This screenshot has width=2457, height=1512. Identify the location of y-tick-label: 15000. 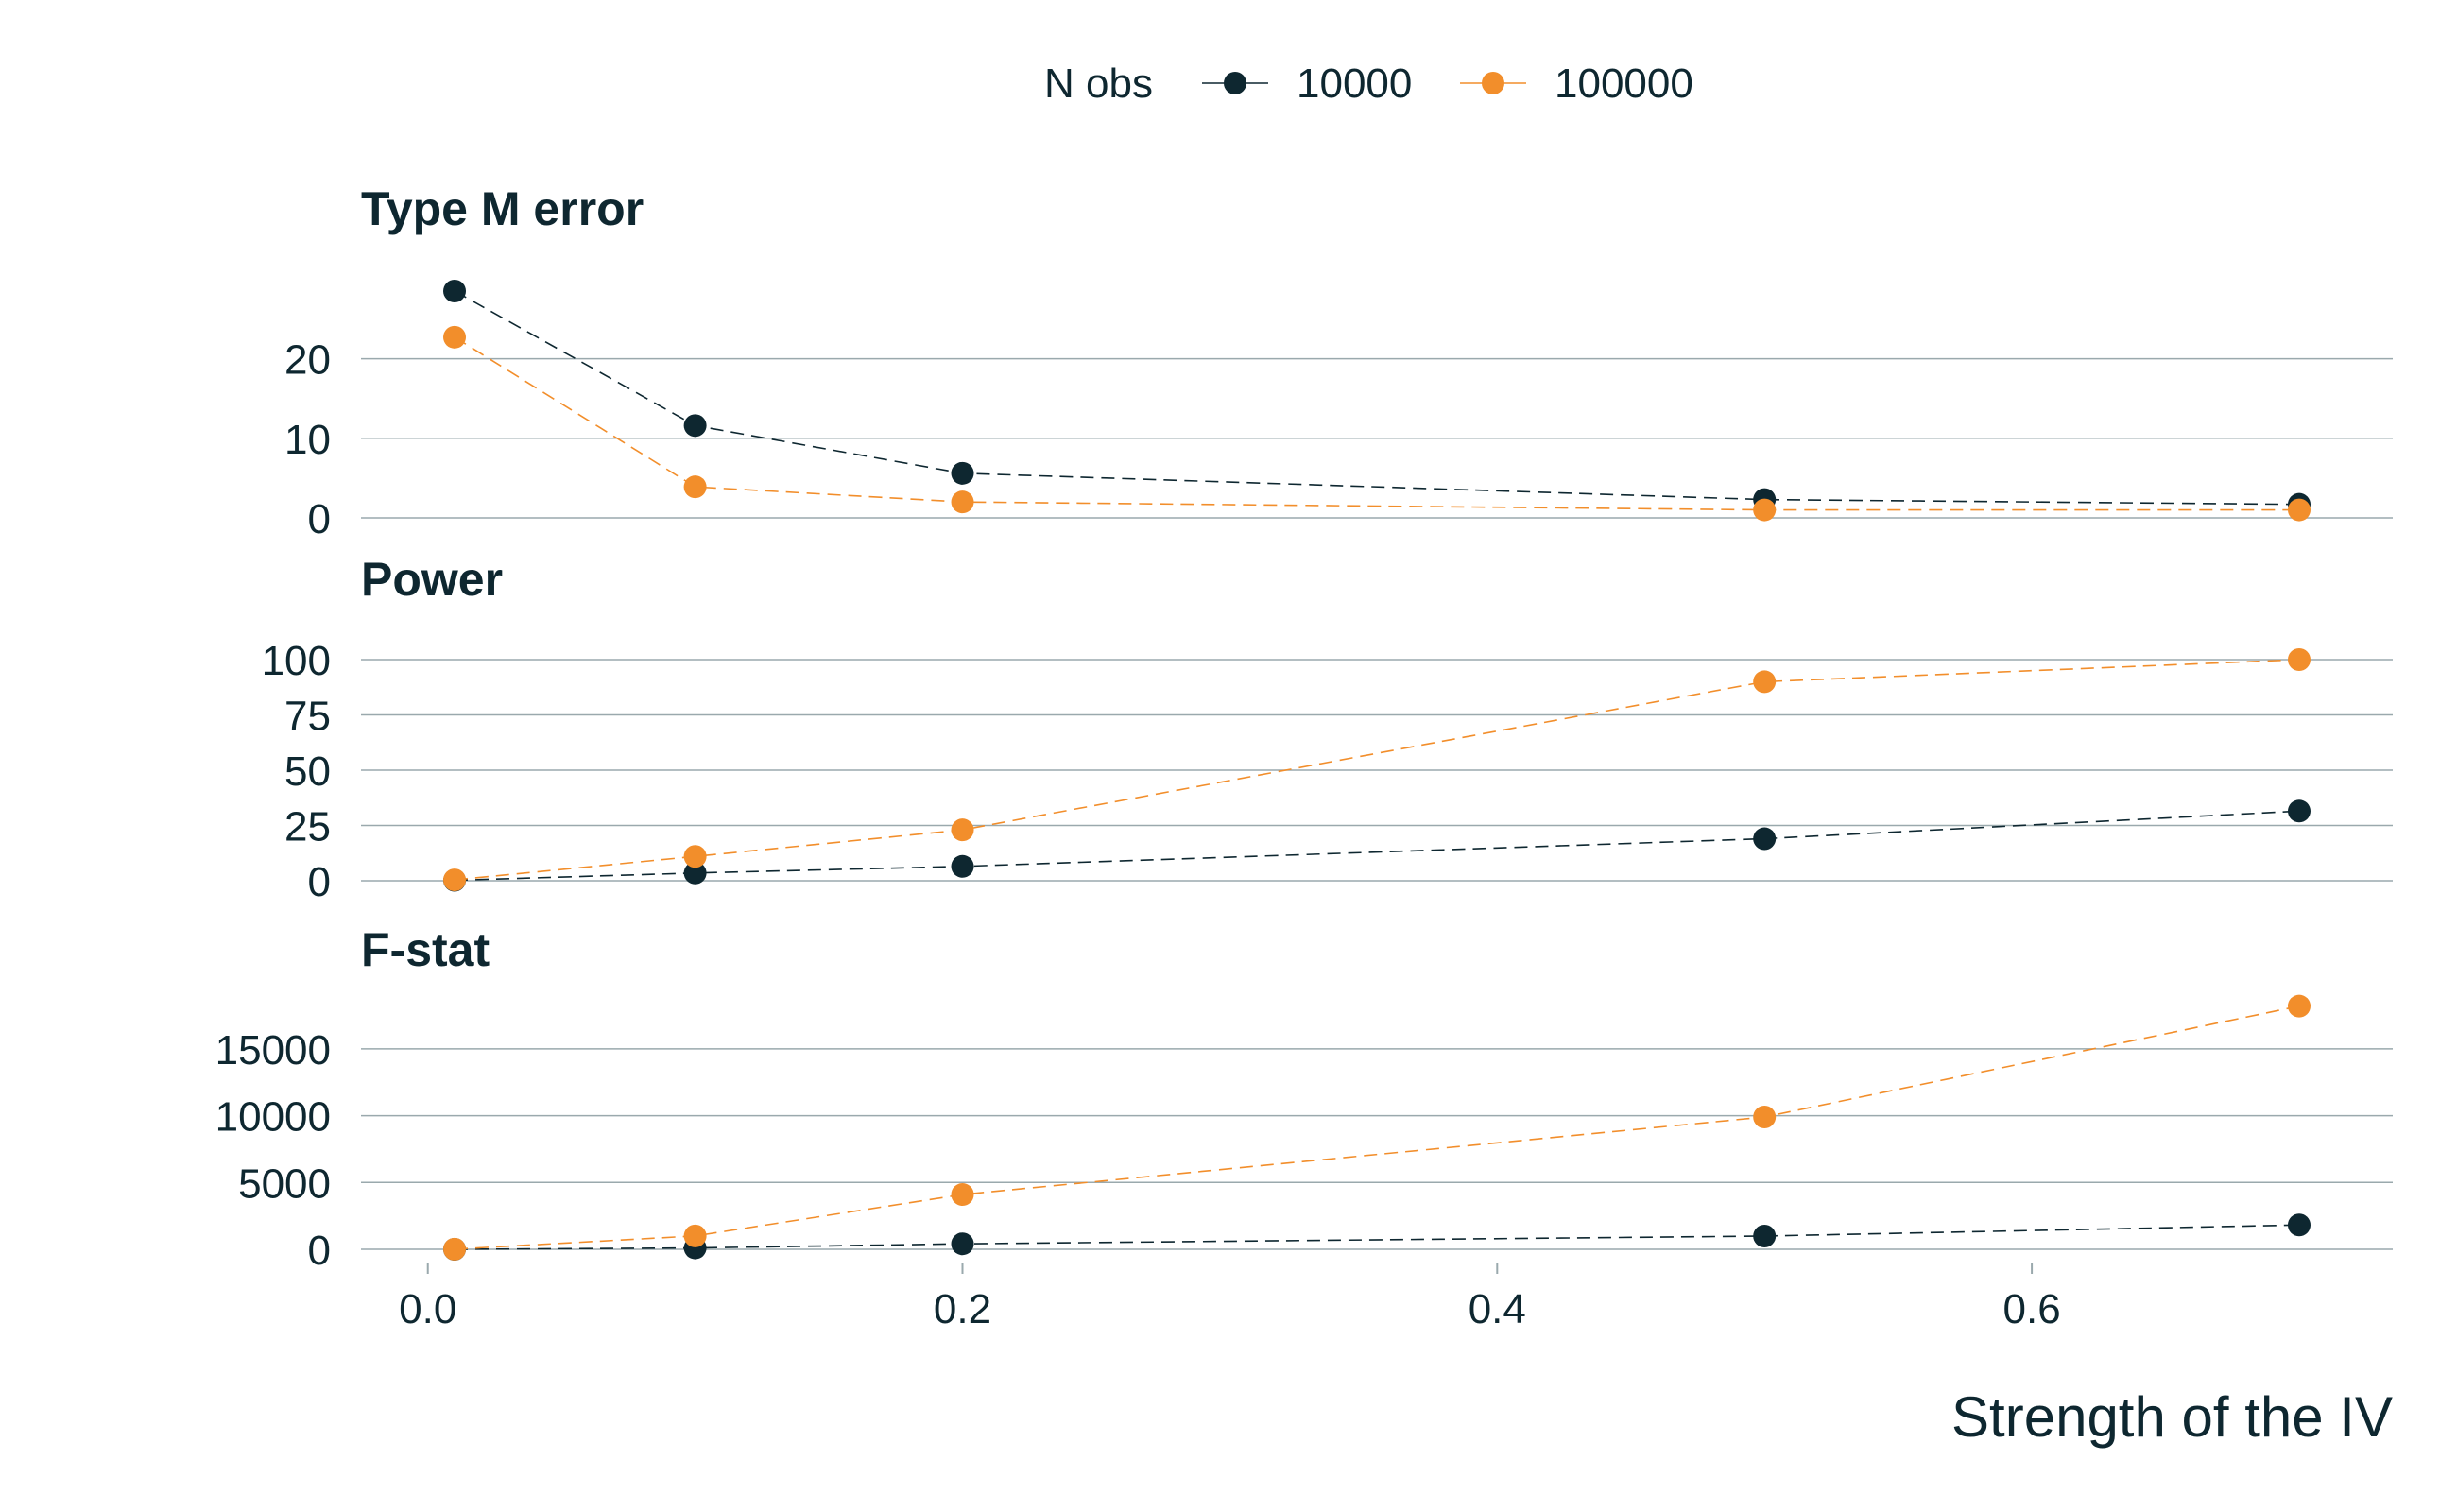
(273, 1050).